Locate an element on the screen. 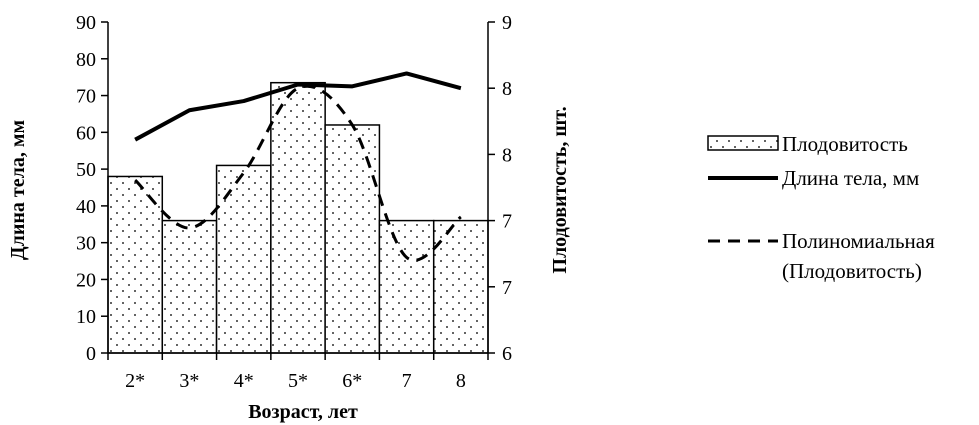  series-line-body-length is located at coordinates (298, 106).